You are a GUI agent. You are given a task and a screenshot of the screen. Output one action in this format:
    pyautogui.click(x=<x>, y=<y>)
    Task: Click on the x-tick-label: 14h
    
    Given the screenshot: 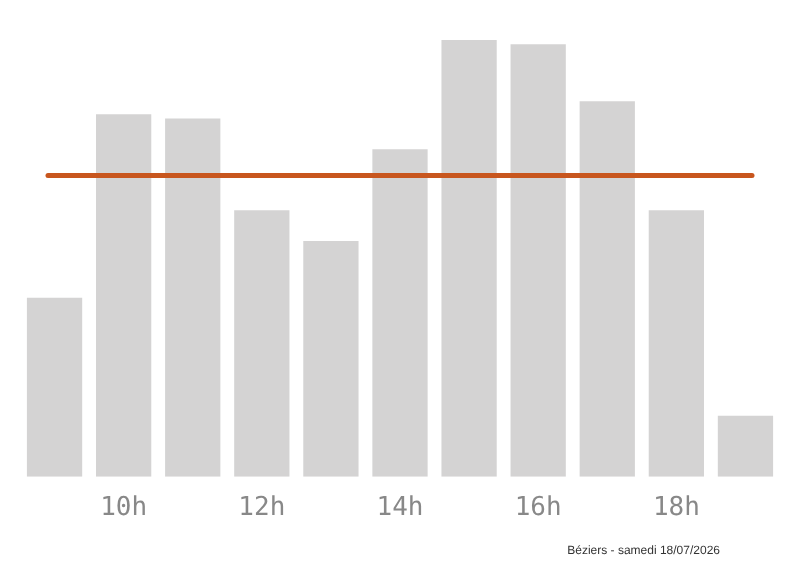 What is the action you would take?
    pyautogui.click(x=400, y=508)
    